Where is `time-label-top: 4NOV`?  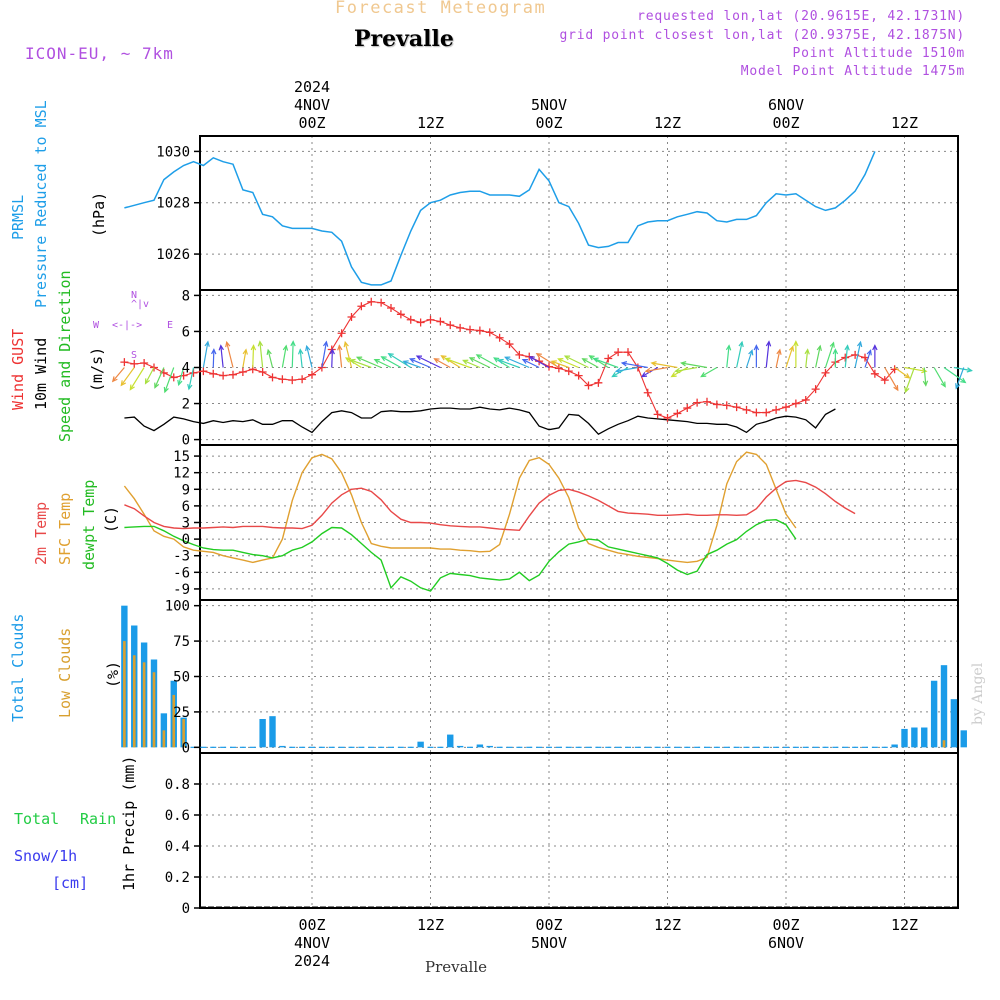
time-label-top: 4NOV is located at coordinates (312, 105).